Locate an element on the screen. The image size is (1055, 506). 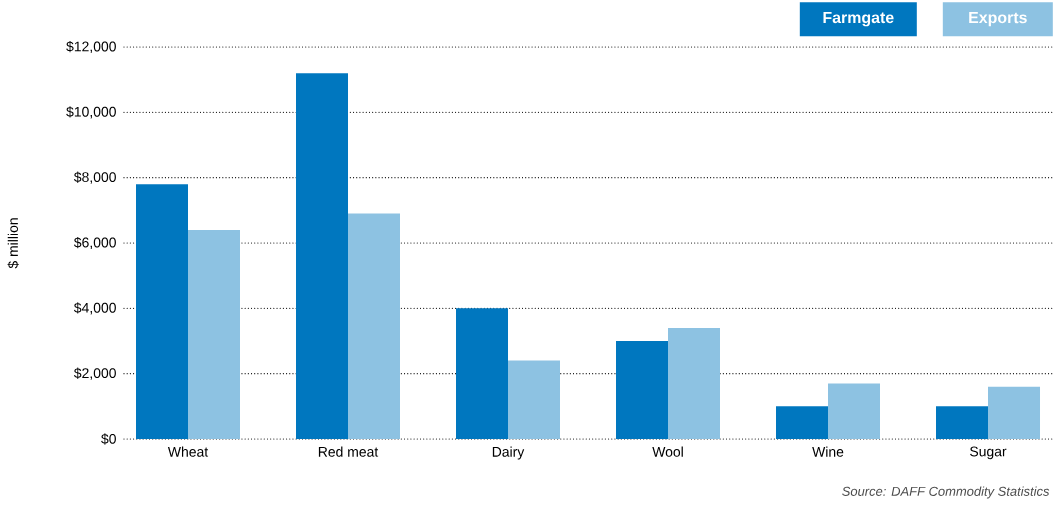
y-tick-label: $4,000 is located at coordinates (94, 308).